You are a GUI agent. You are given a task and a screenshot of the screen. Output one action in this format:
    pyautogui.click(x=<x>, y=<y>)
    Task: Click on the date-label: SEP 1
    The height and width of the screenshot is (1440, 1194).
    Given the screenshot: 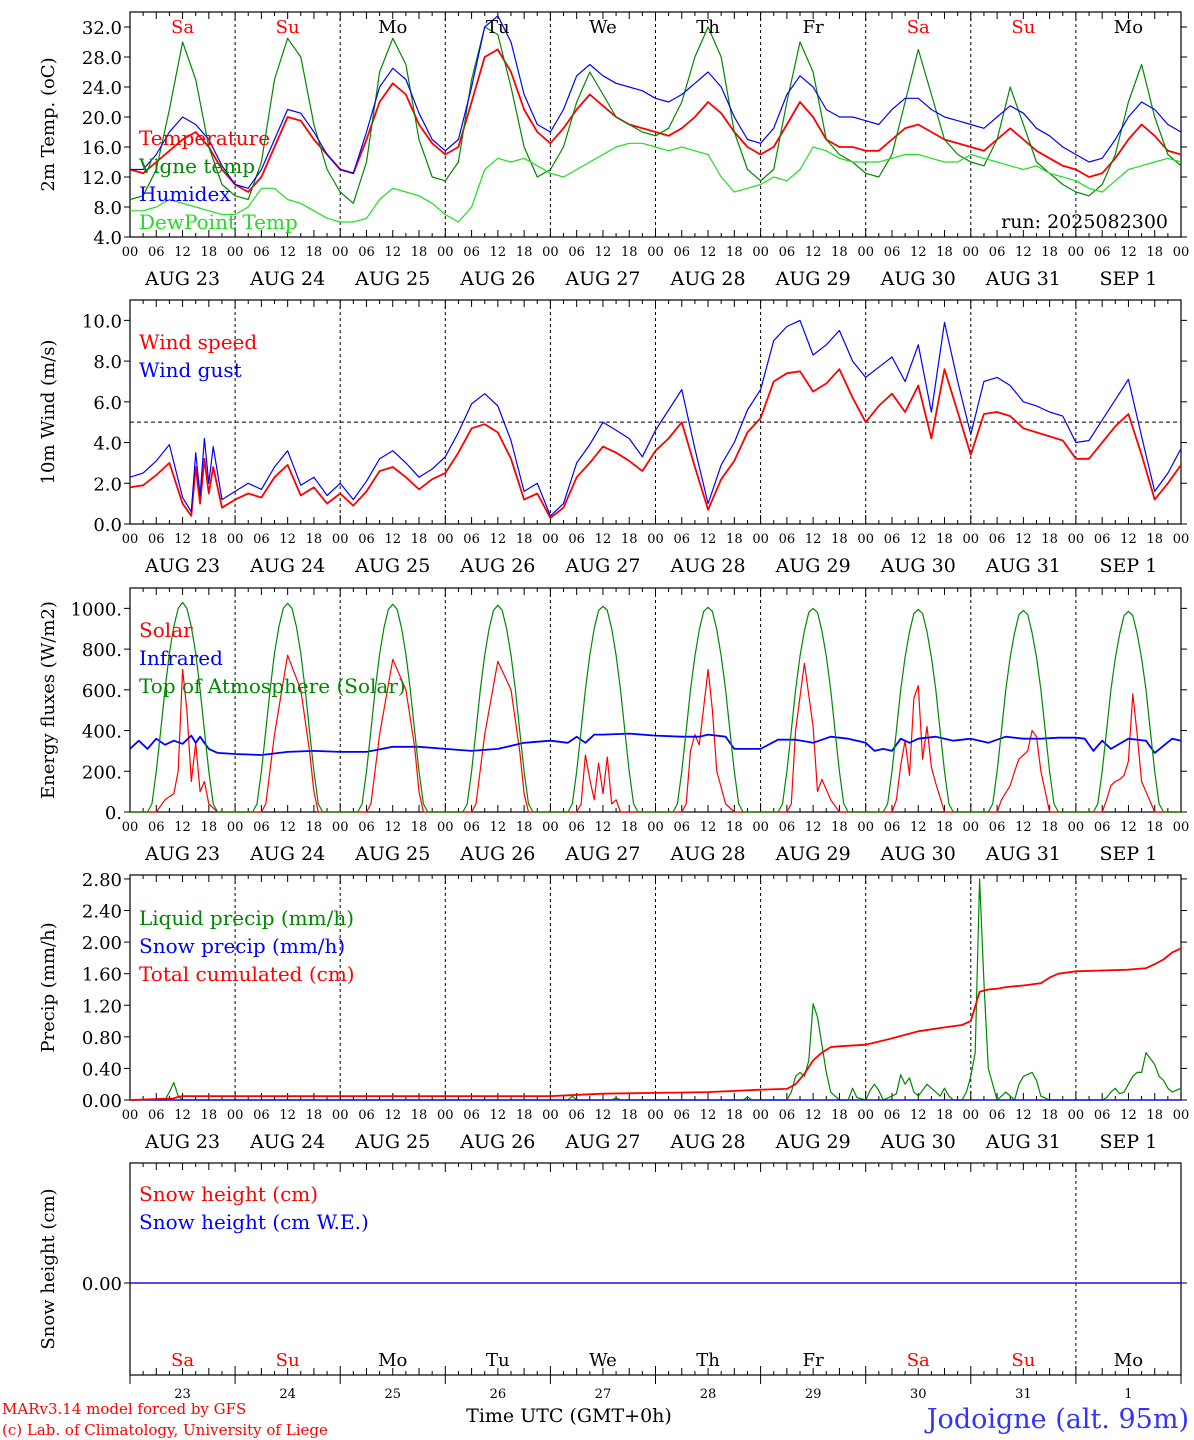 What is the action you would take?
    pyautogui.click(x=1129, y=854)
    